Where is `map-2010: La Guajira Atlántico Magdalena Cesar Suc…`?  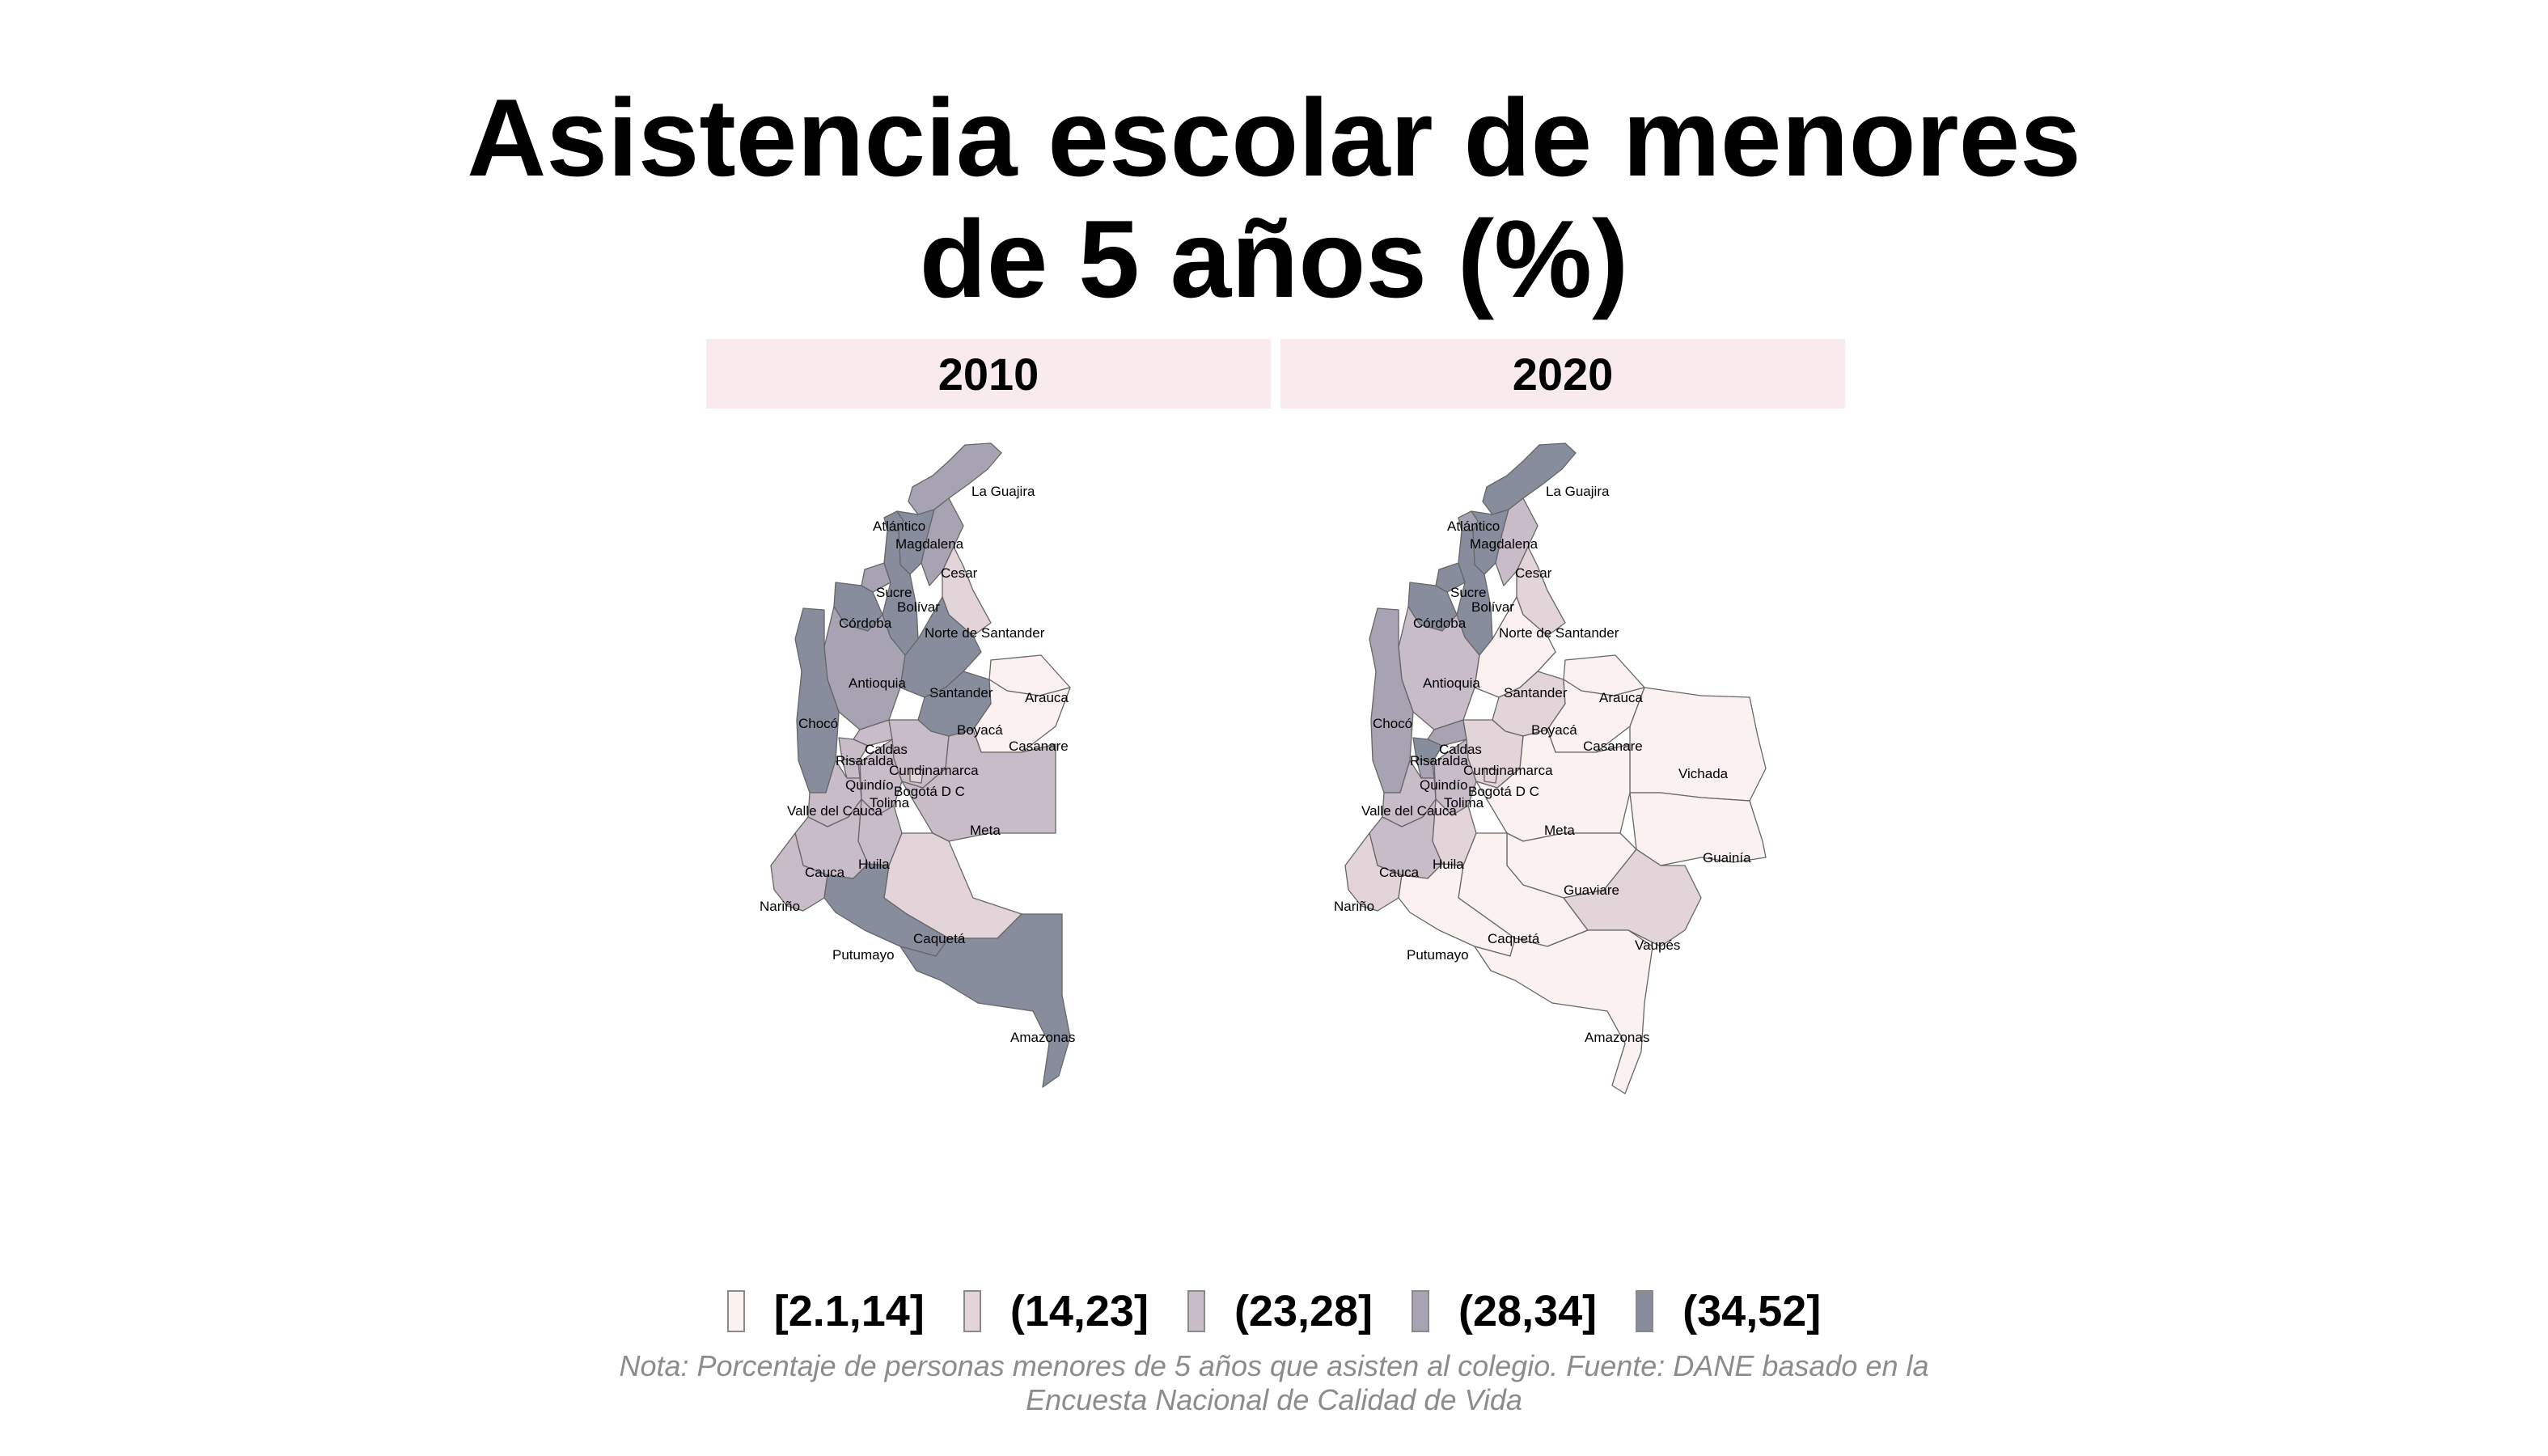 map-2010: La Guajira Atlántico Magdalena Cesar Suc… is located at coordinates (918, 765).